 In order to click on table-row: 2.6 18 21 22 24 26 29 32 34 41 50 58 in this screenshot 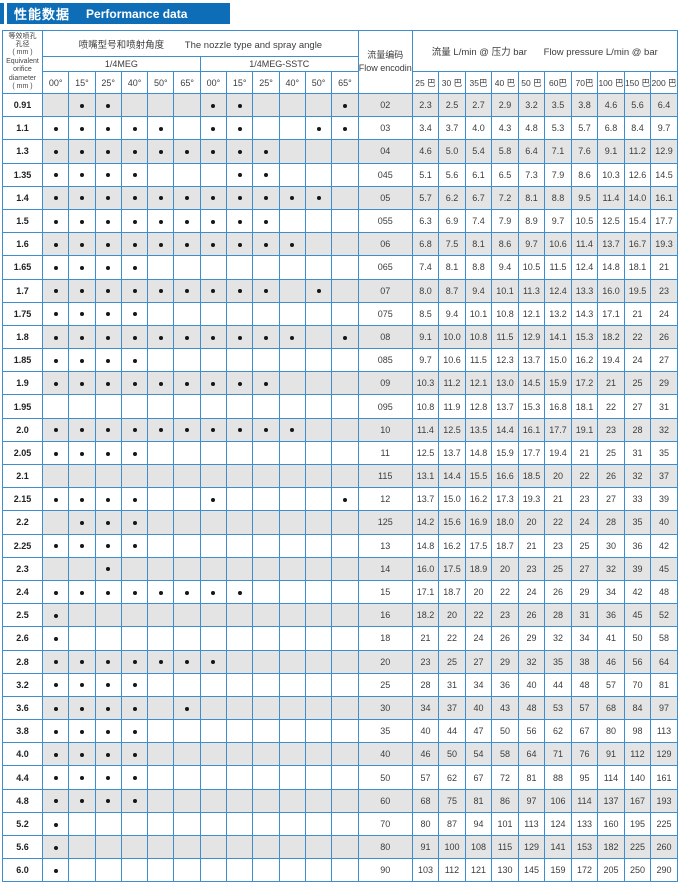, I will do `click(340, 638)`.